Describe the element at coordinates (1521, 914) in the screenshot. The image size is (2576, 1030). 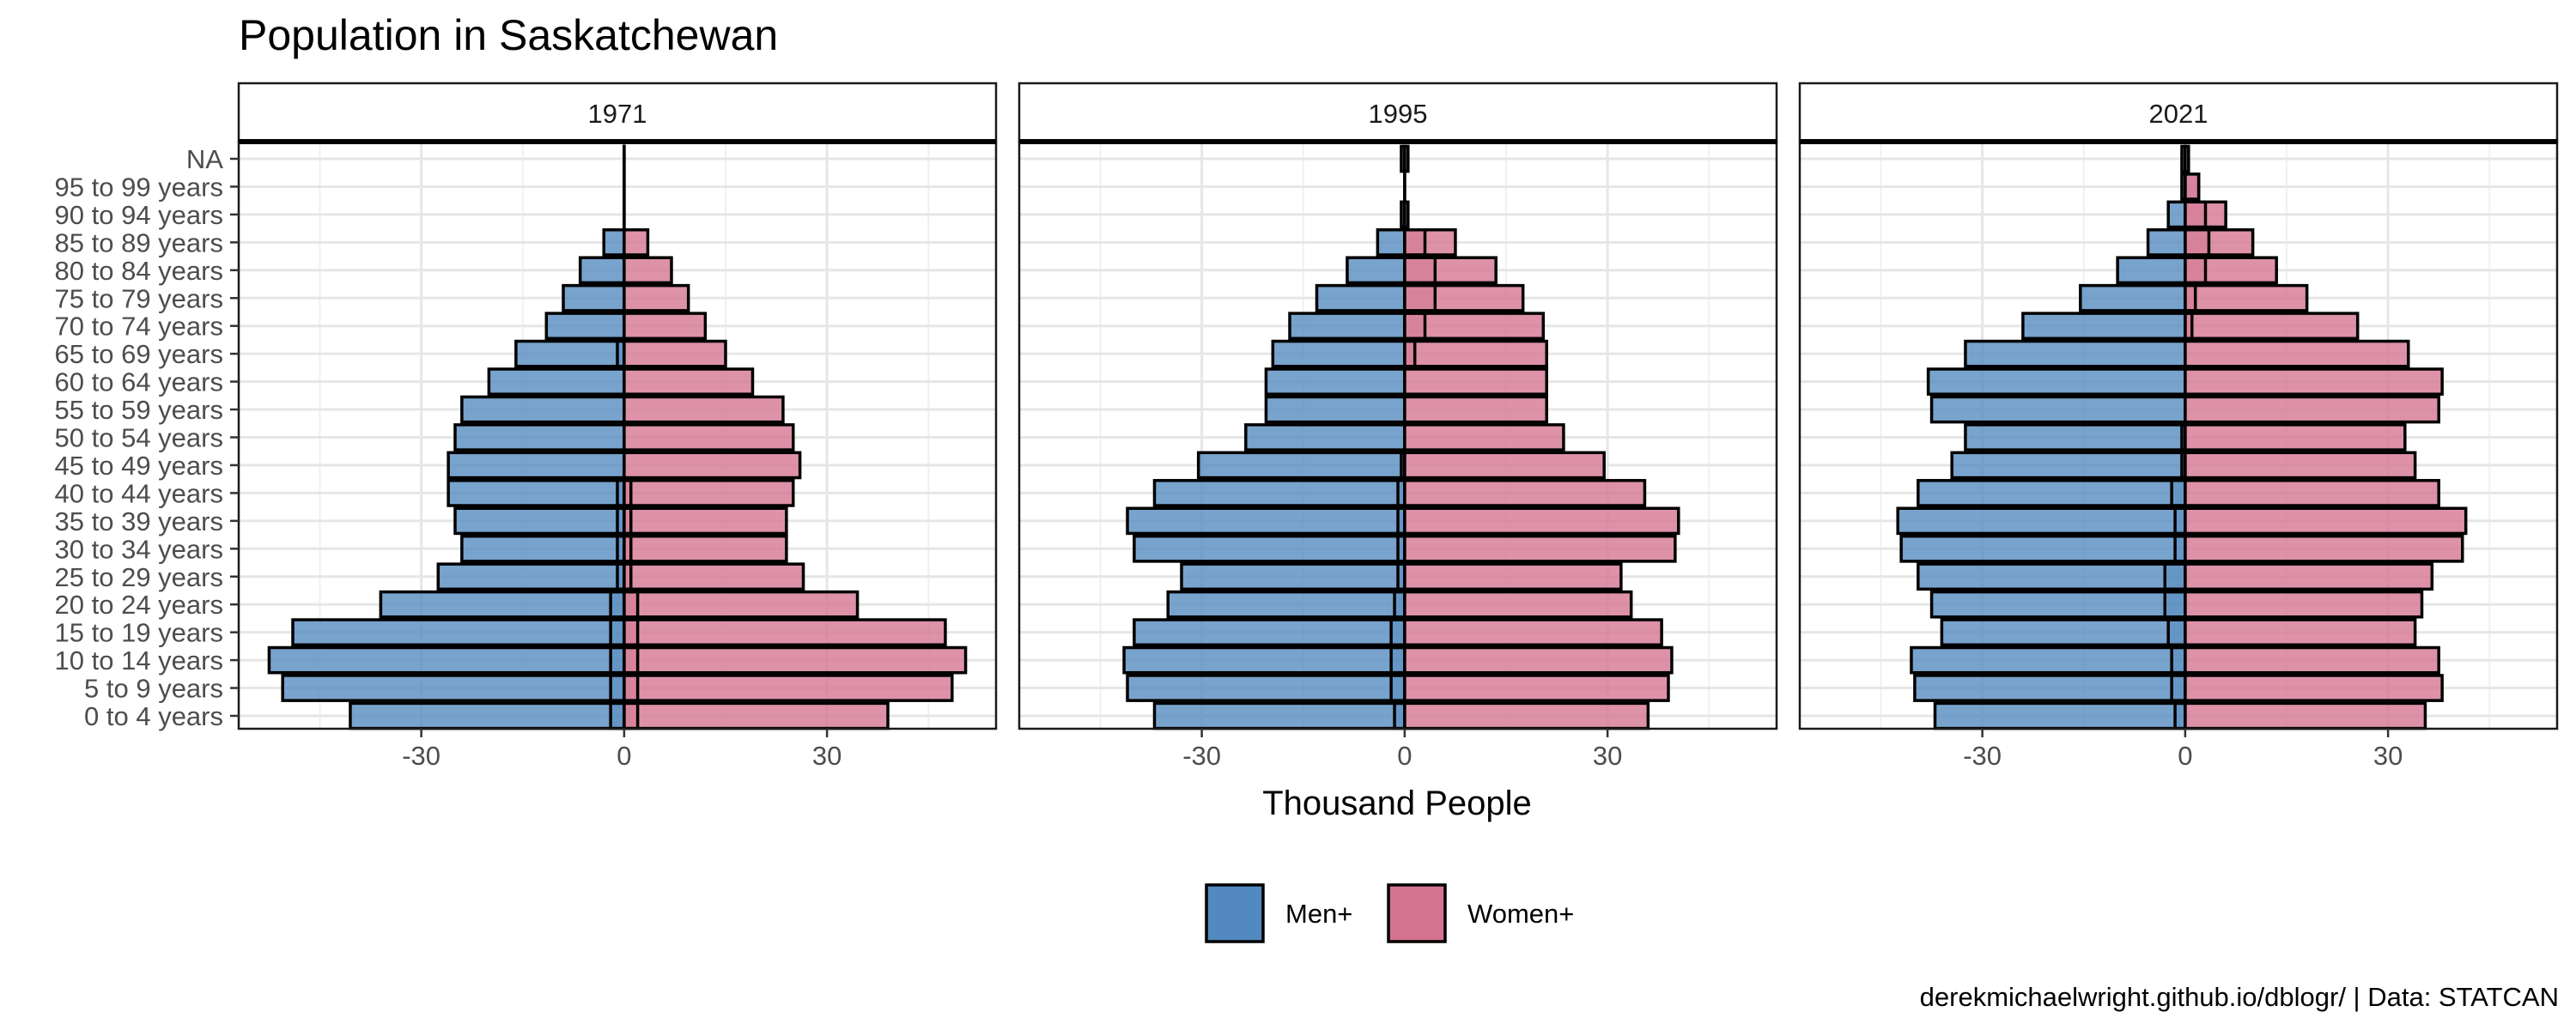
I see `legend-label-women: Women+` at that location.